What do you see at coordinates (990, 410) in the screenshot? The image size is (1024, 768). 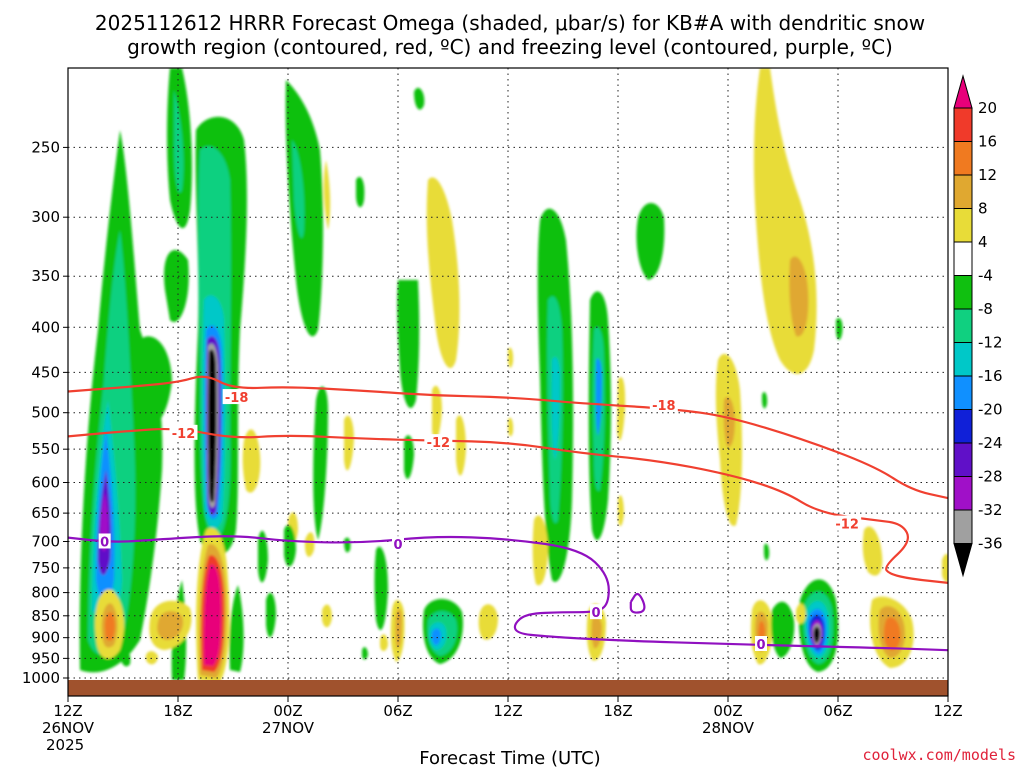 I see `colorbar-label: -20` at bounding box center [990, 410].